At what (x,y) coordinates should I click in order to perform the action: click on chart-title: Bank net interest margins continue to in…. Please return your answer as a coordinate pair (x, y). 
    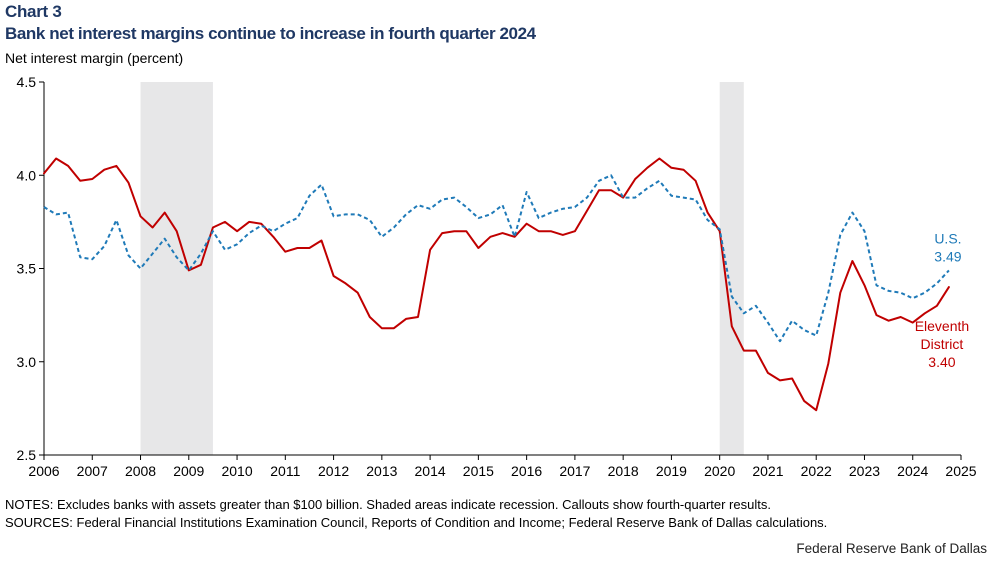
    Looking at the image, I should click on (270, 33).